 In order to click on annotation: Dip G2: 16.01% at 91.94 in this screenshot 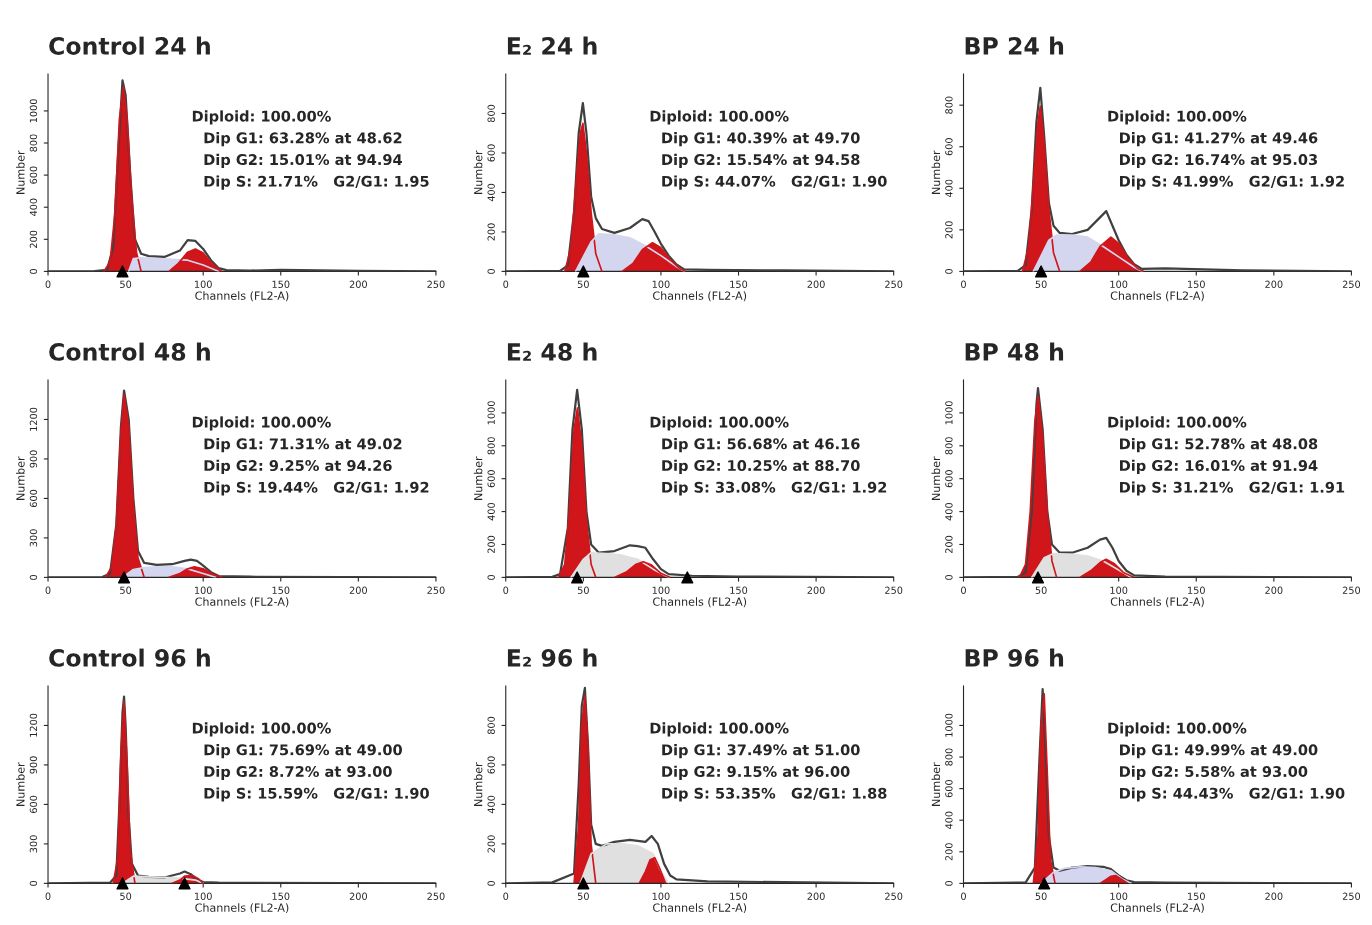, I will do `click(1219, 466)`.